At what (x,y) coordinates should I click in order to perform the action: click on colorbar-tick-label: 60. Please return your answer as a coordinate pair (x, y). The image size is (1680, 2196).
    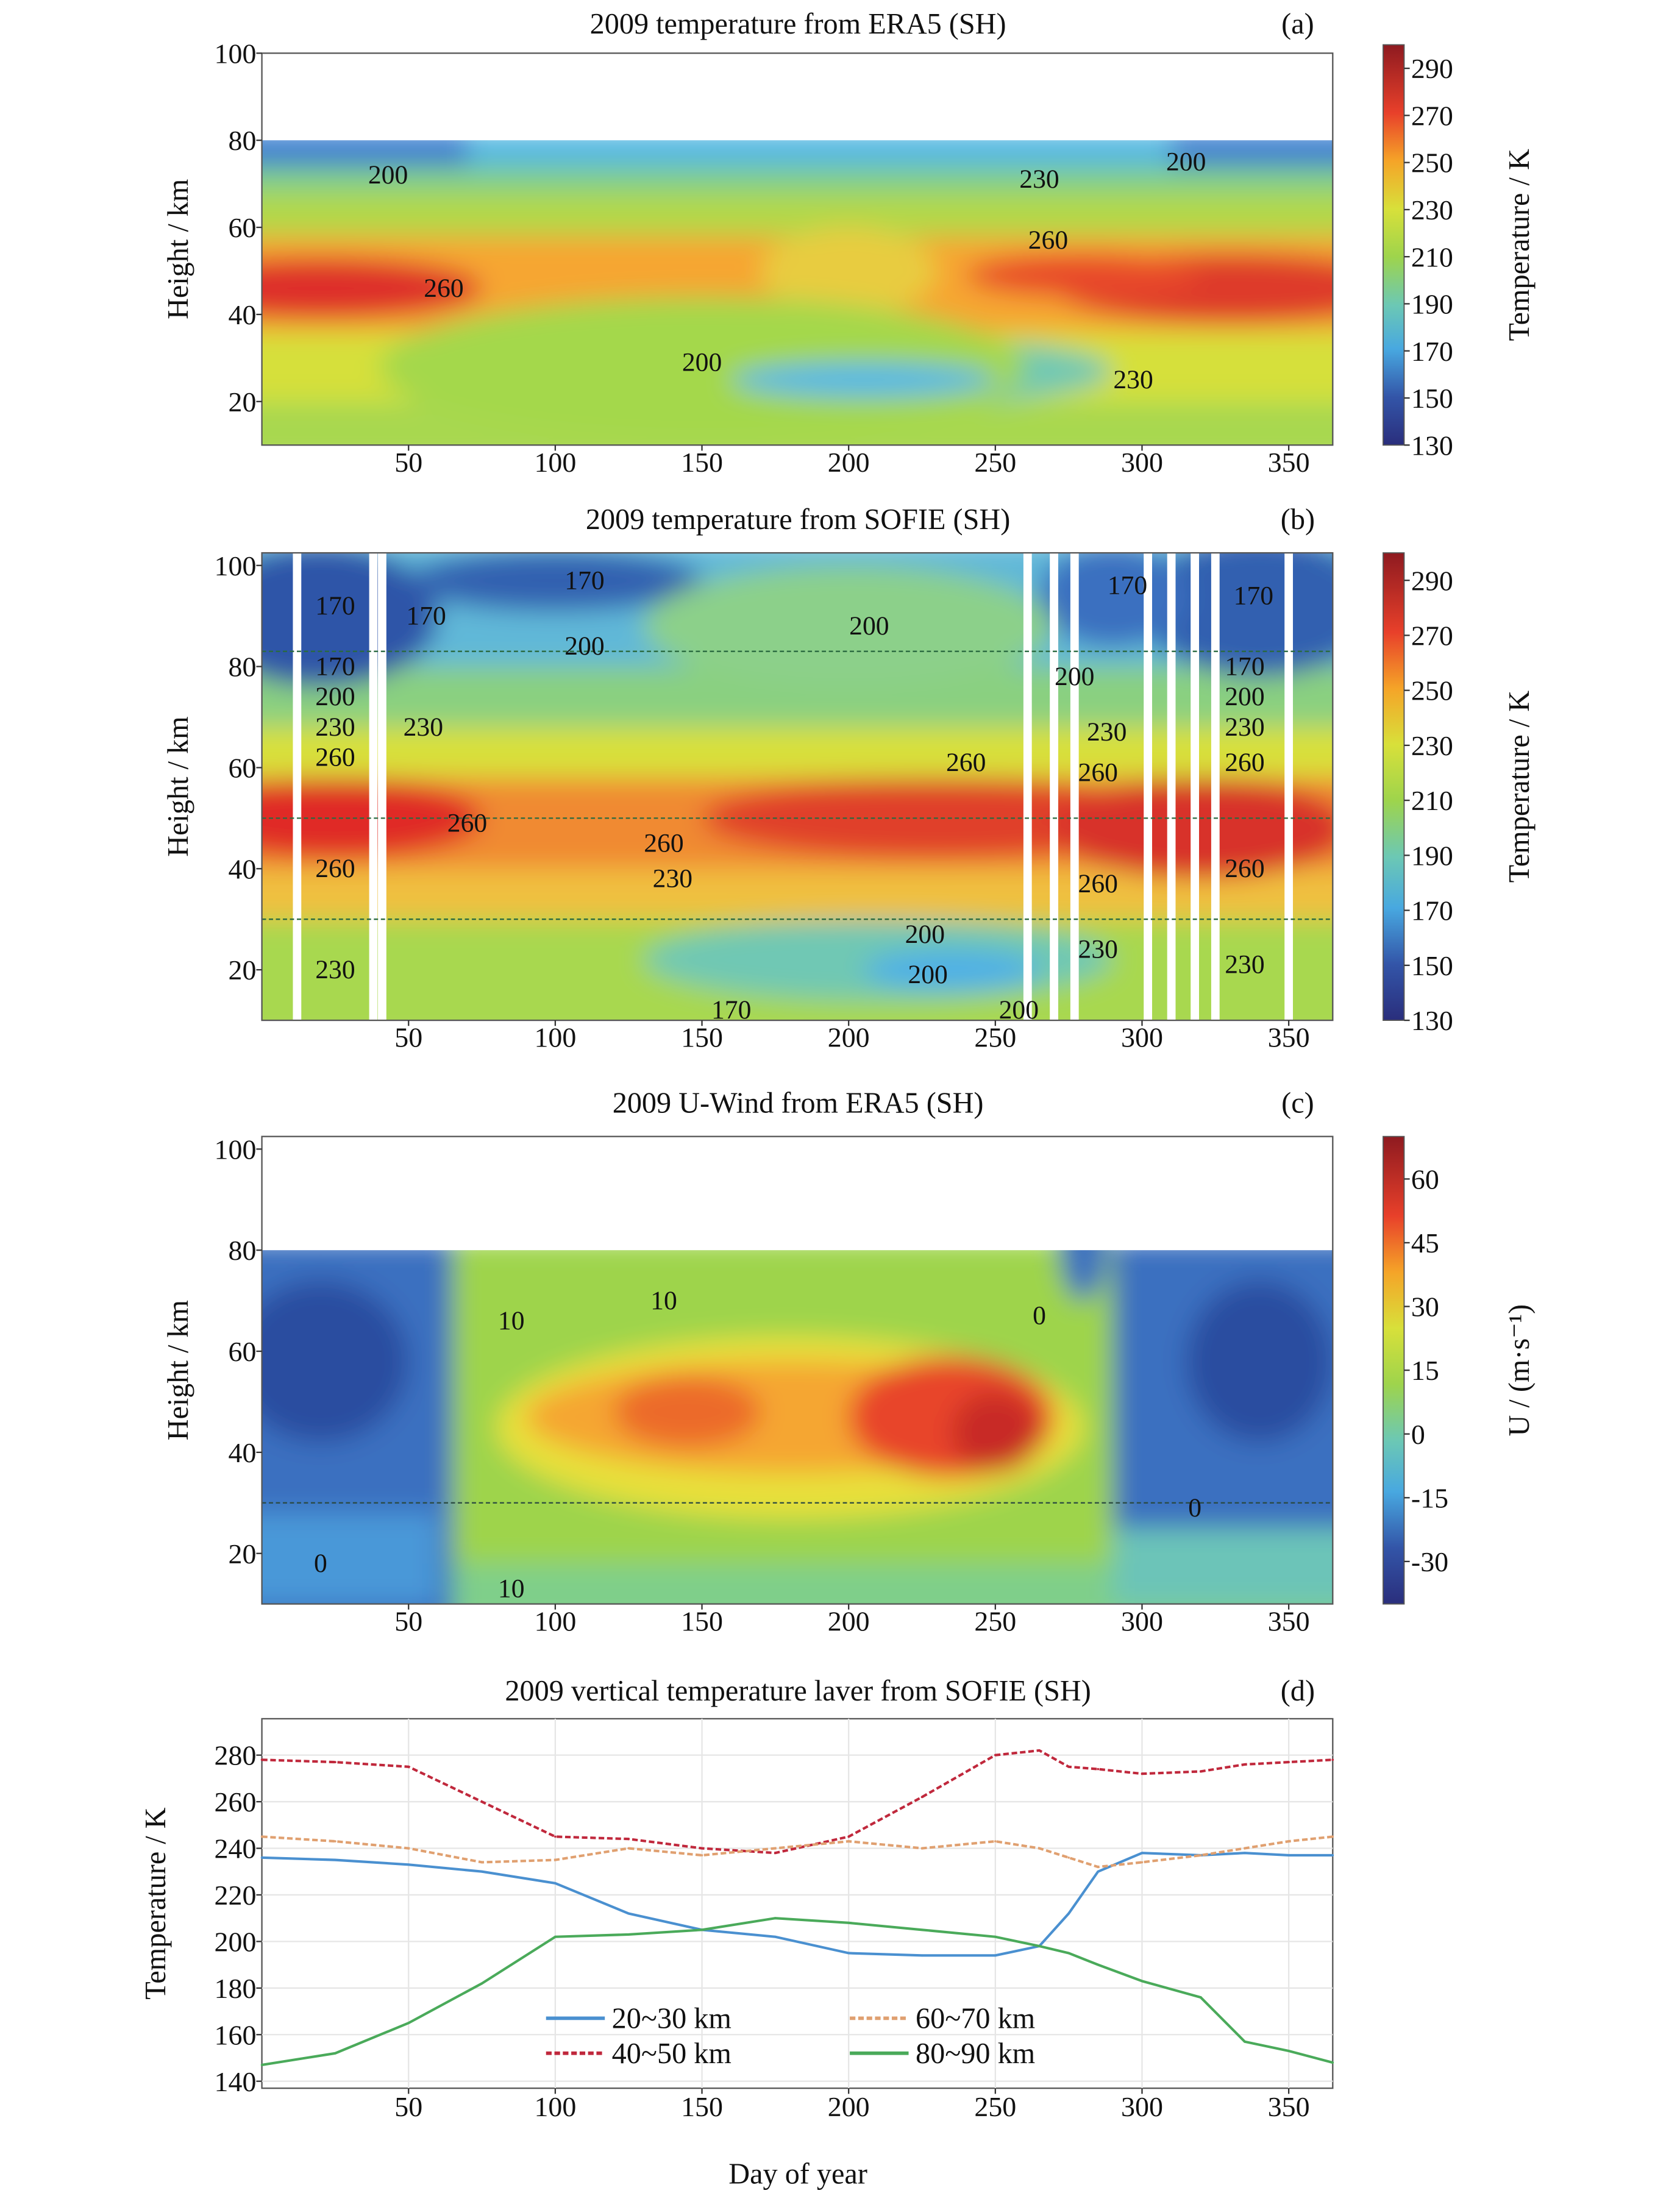
    Looking at the image, I should click on (1425, 1179).